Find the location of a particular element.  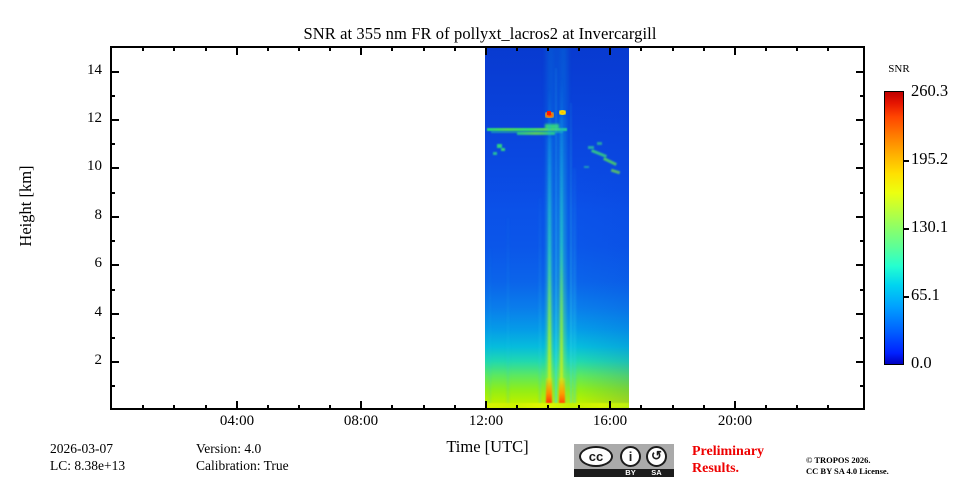

preliminary-results-notice: Preliminary Results. is located at coordinates (747, 460).